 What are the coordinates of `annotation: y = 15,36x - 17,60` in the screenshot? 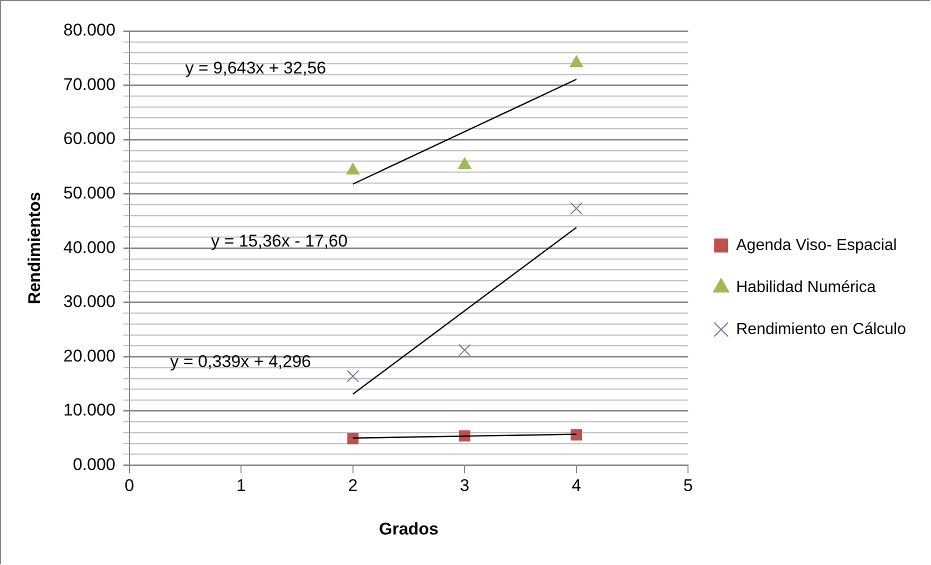 It's located at (279, 240).